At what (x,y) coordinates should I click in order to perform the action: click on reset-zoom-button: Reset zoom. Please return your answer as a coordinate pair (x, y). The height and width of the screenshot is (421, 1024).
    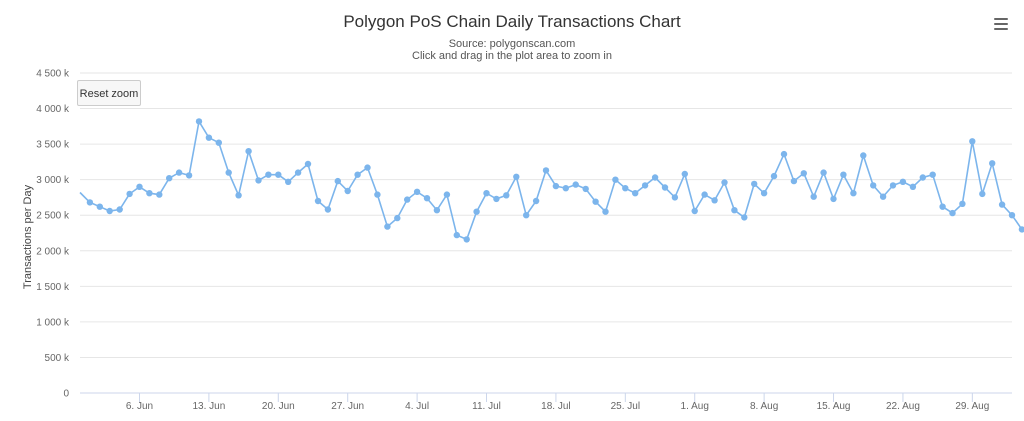
    Looking at the image, I should click on (109, 93).